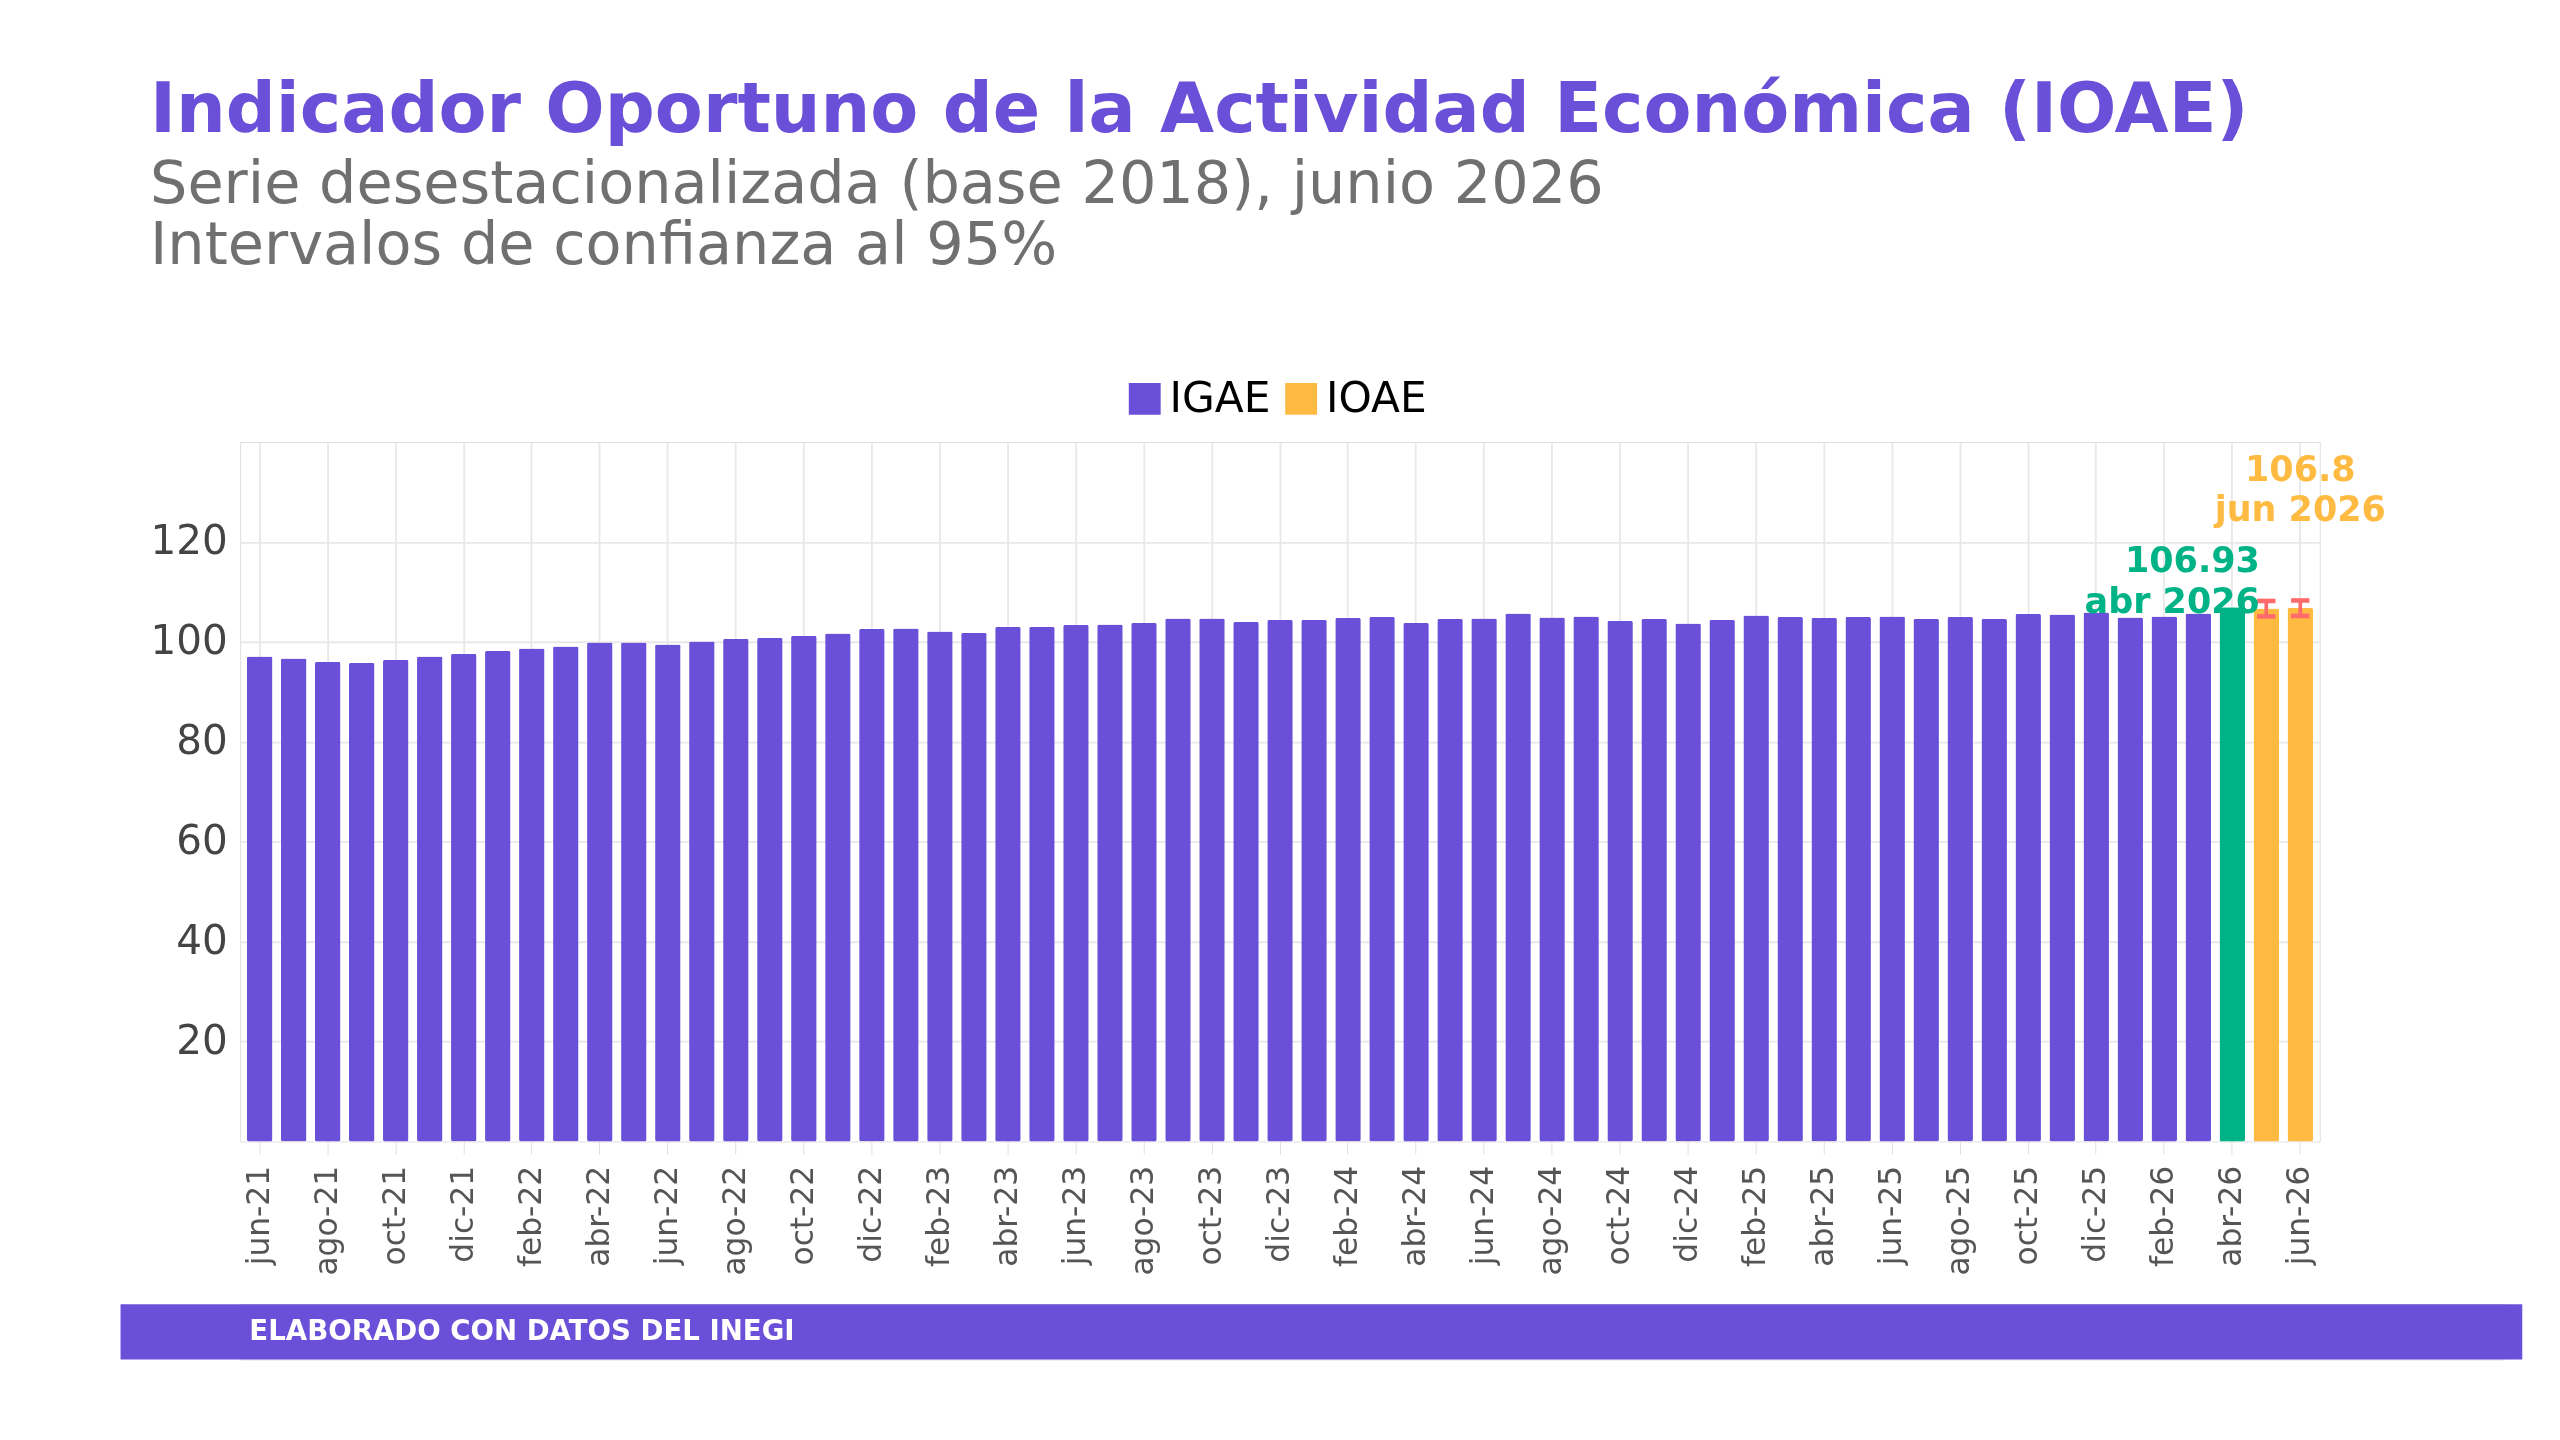 Image resolution: width=2560 pixels, height=1440 pixels. Describe the element at coordinates (461, 1214) in the screenshot. I see `x-tick-label: dic-21` at that location.